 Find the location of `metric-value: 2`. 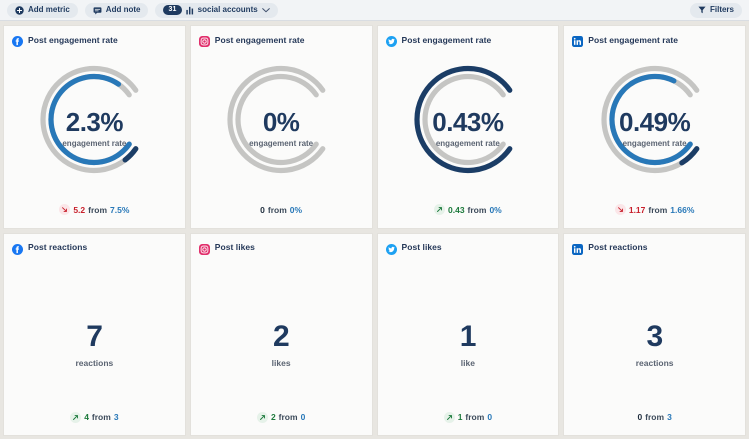

metric-value: 2 is located at coordinates (281, 336).